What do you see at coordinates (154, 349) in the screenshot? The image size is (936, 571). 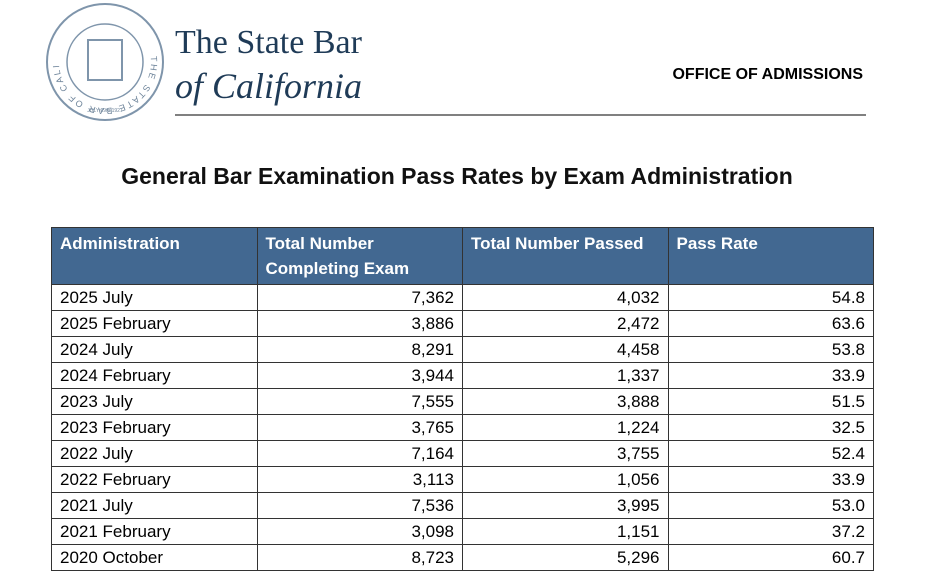 I see `table-cell: 2024 July` at bounding box center [154, 349].